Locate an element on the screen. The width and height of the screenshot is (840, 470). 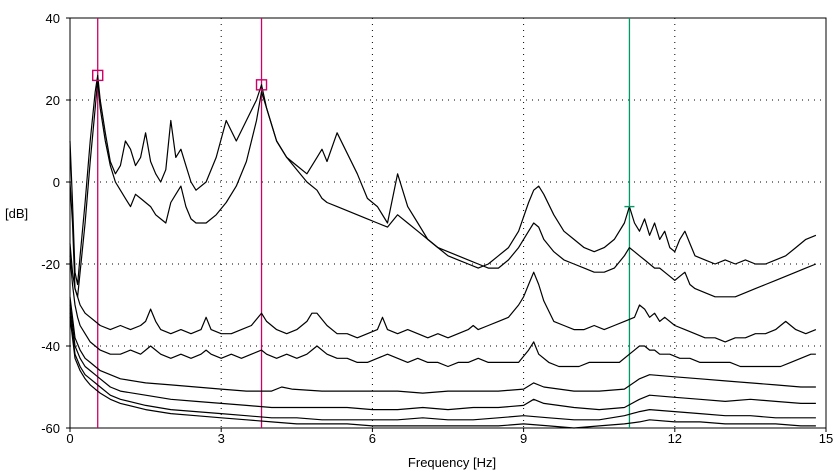
y-axis-label: [dB] is located at coordinates (16, 213).